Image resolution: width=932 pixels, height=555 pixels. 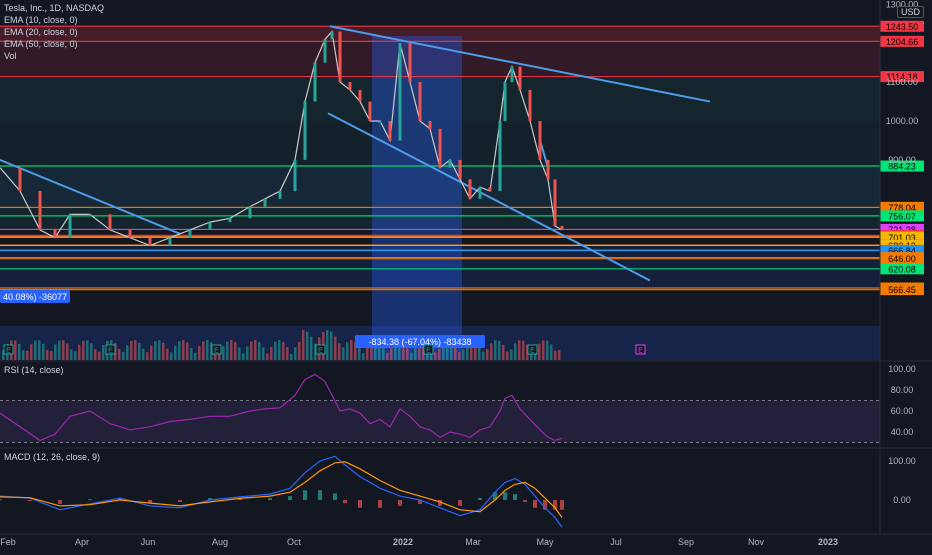 I want to click on earnings-marker-label-5: E, so click(x=532, y=351).